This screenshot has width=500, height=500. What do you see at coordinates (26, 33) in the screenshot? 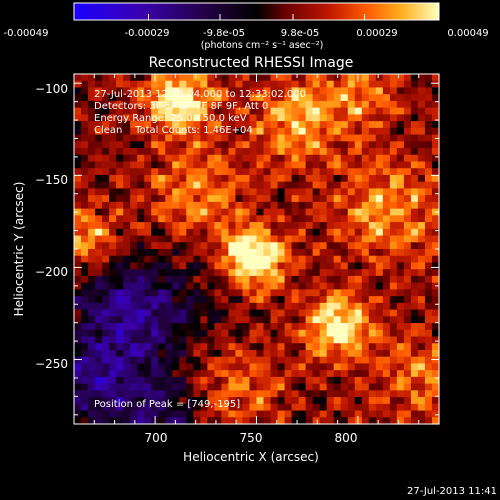
I see `colorbar-tick-label: -0.00049` at bounding box center [26, 33].